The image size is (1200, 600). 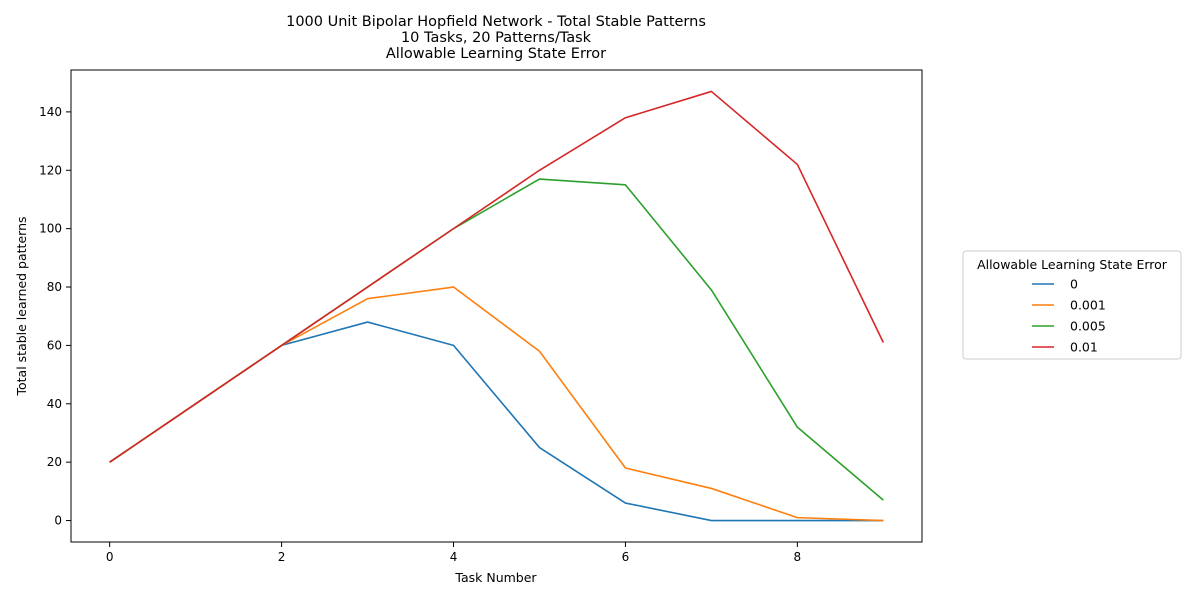 I want to click on chart-title-line: Allowable Learning State Error, so click(x=496, y=54).